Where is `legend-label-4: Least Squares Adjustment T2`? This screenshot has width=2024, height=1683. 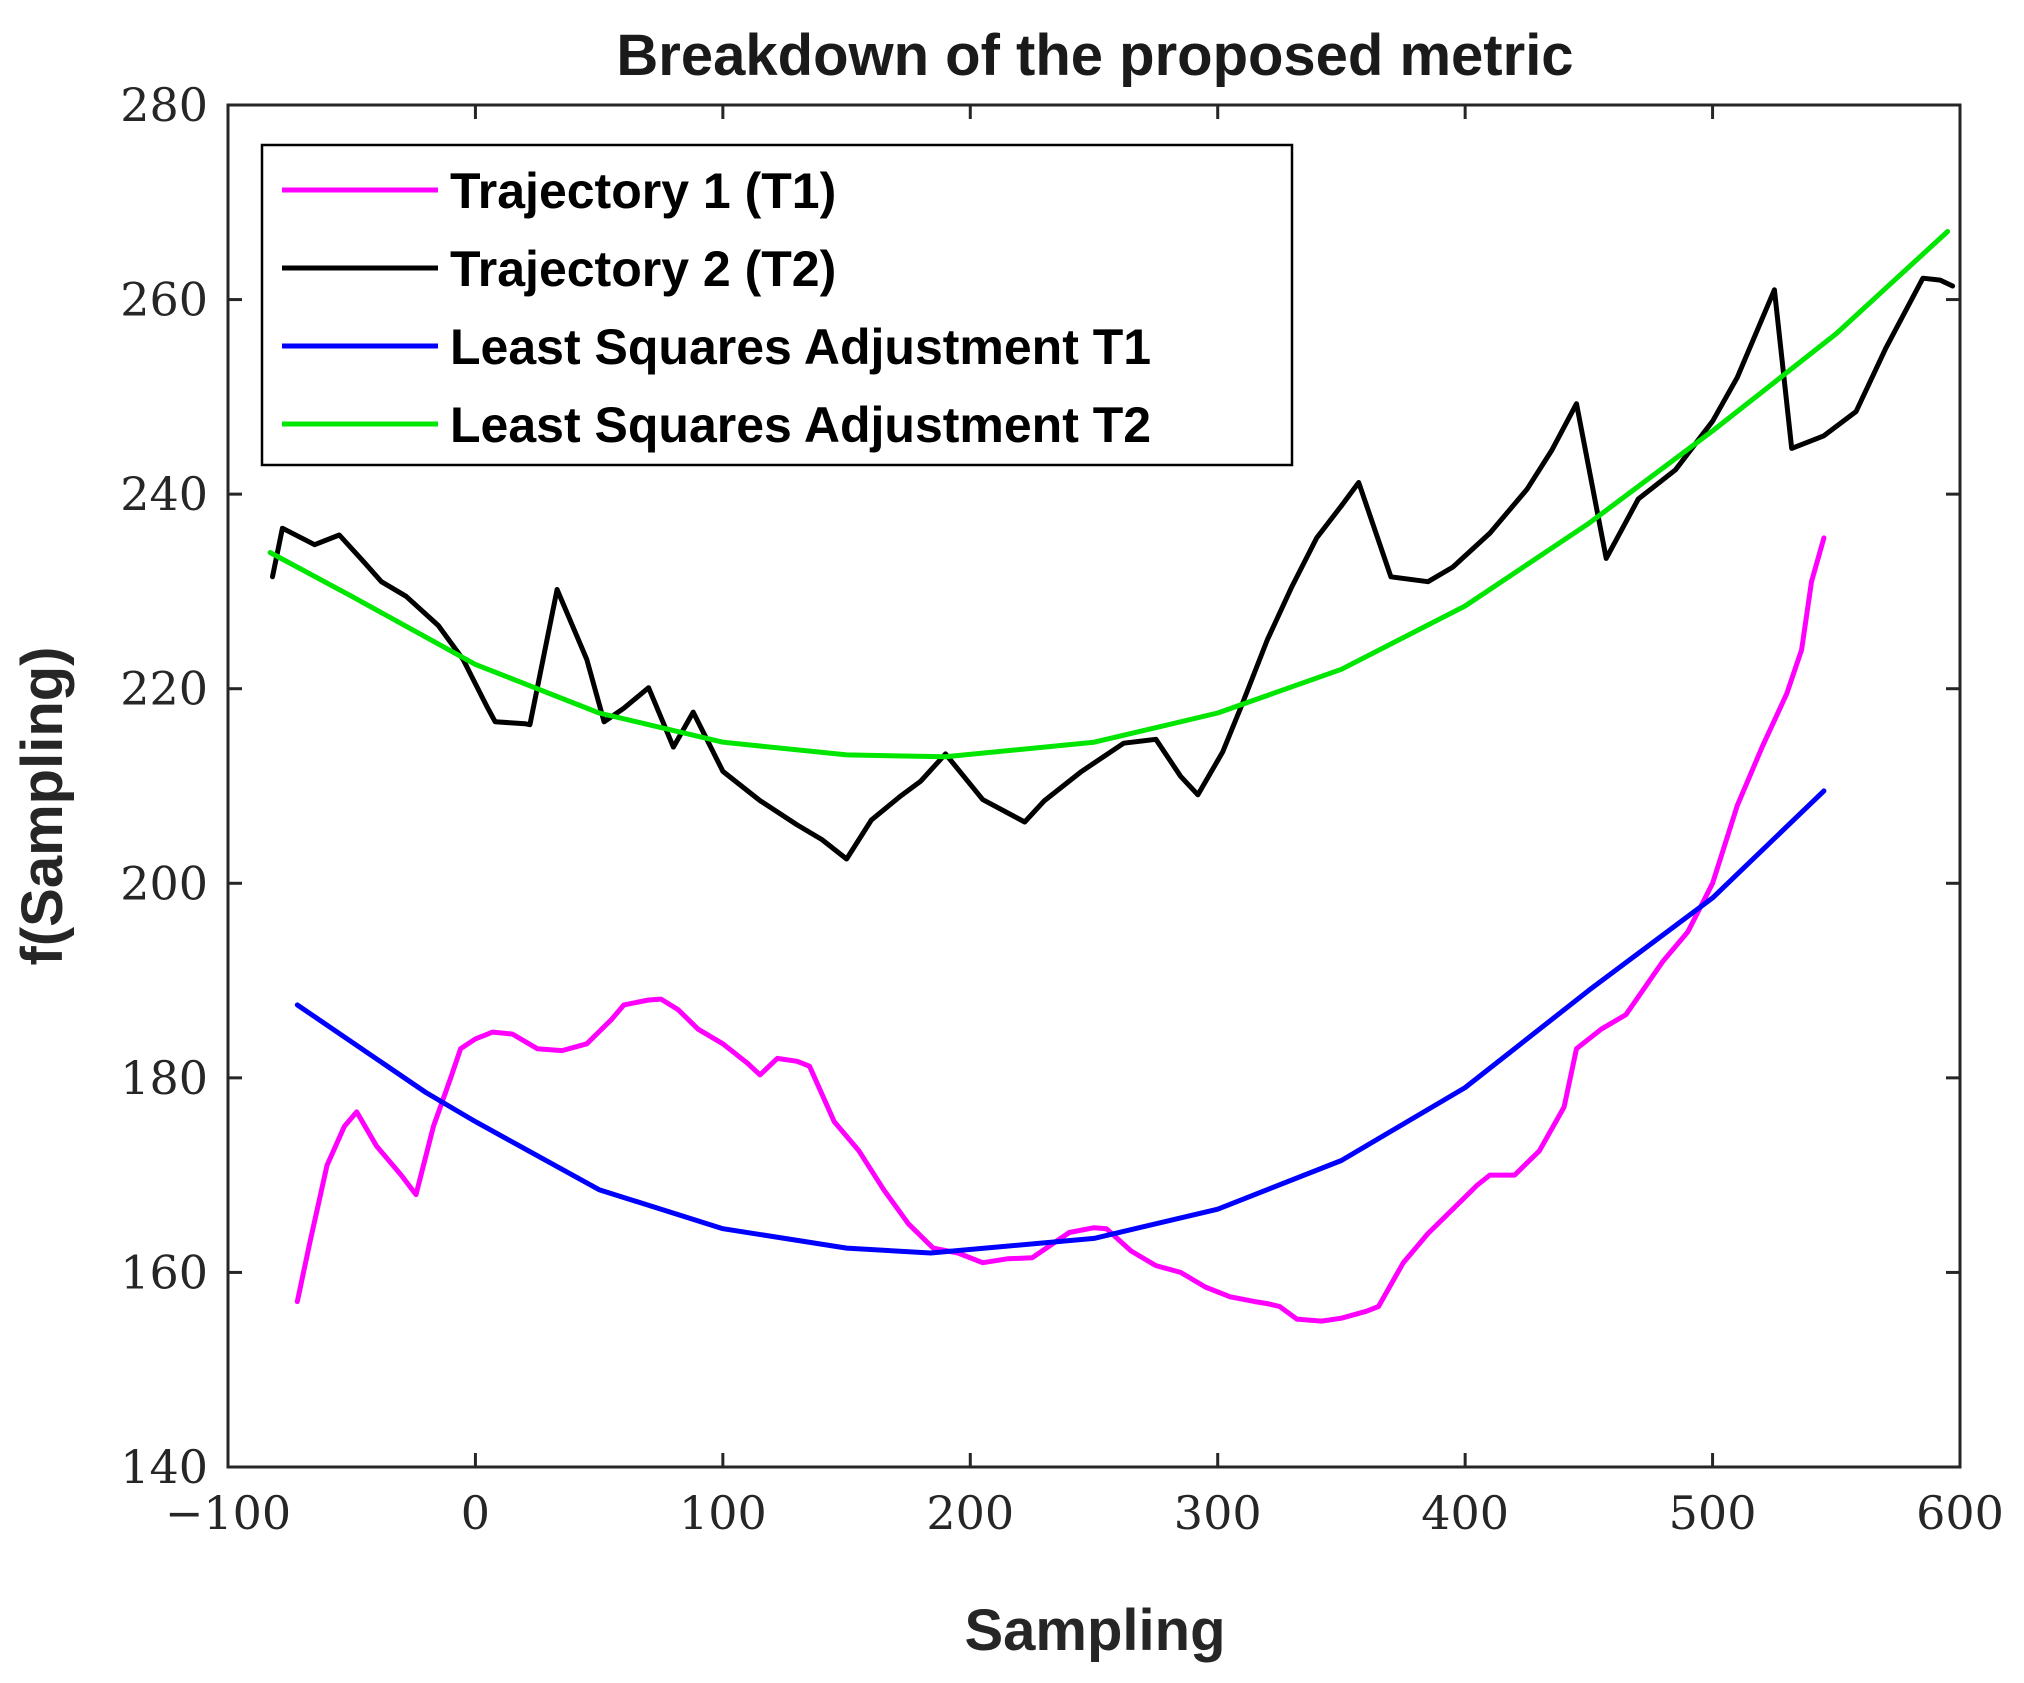 legend-label-4: Least Squares Adjustment T2 is located at coordinates (800, 425).